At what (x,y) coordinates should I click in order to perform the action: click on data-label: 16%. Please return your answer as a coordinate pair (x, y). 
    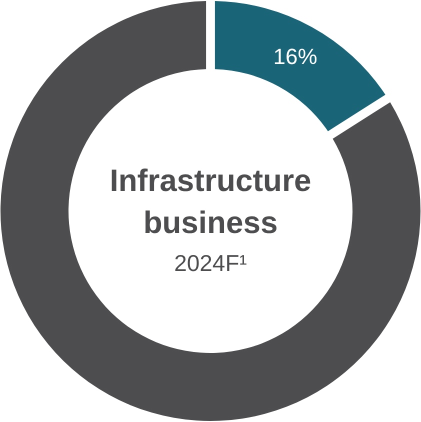
    Looking at the image, I should click on (295, 56).